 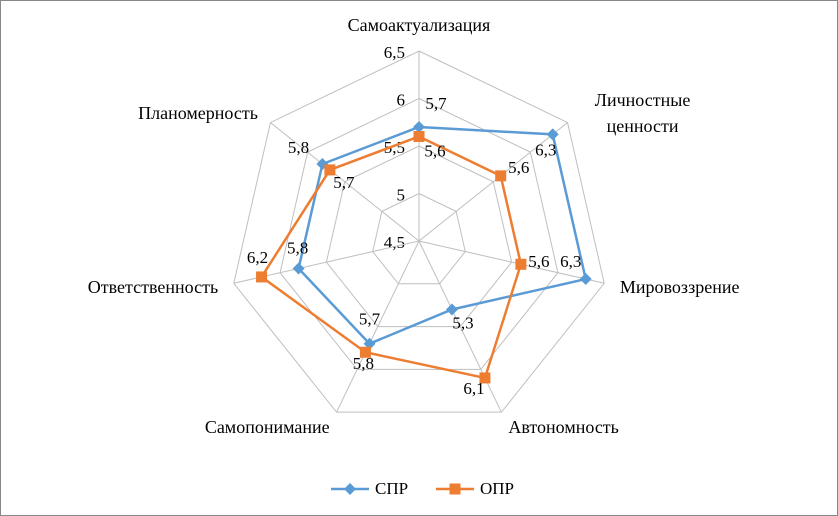 I want to click on legend-label: ОПР, so click(x=497, y=488).